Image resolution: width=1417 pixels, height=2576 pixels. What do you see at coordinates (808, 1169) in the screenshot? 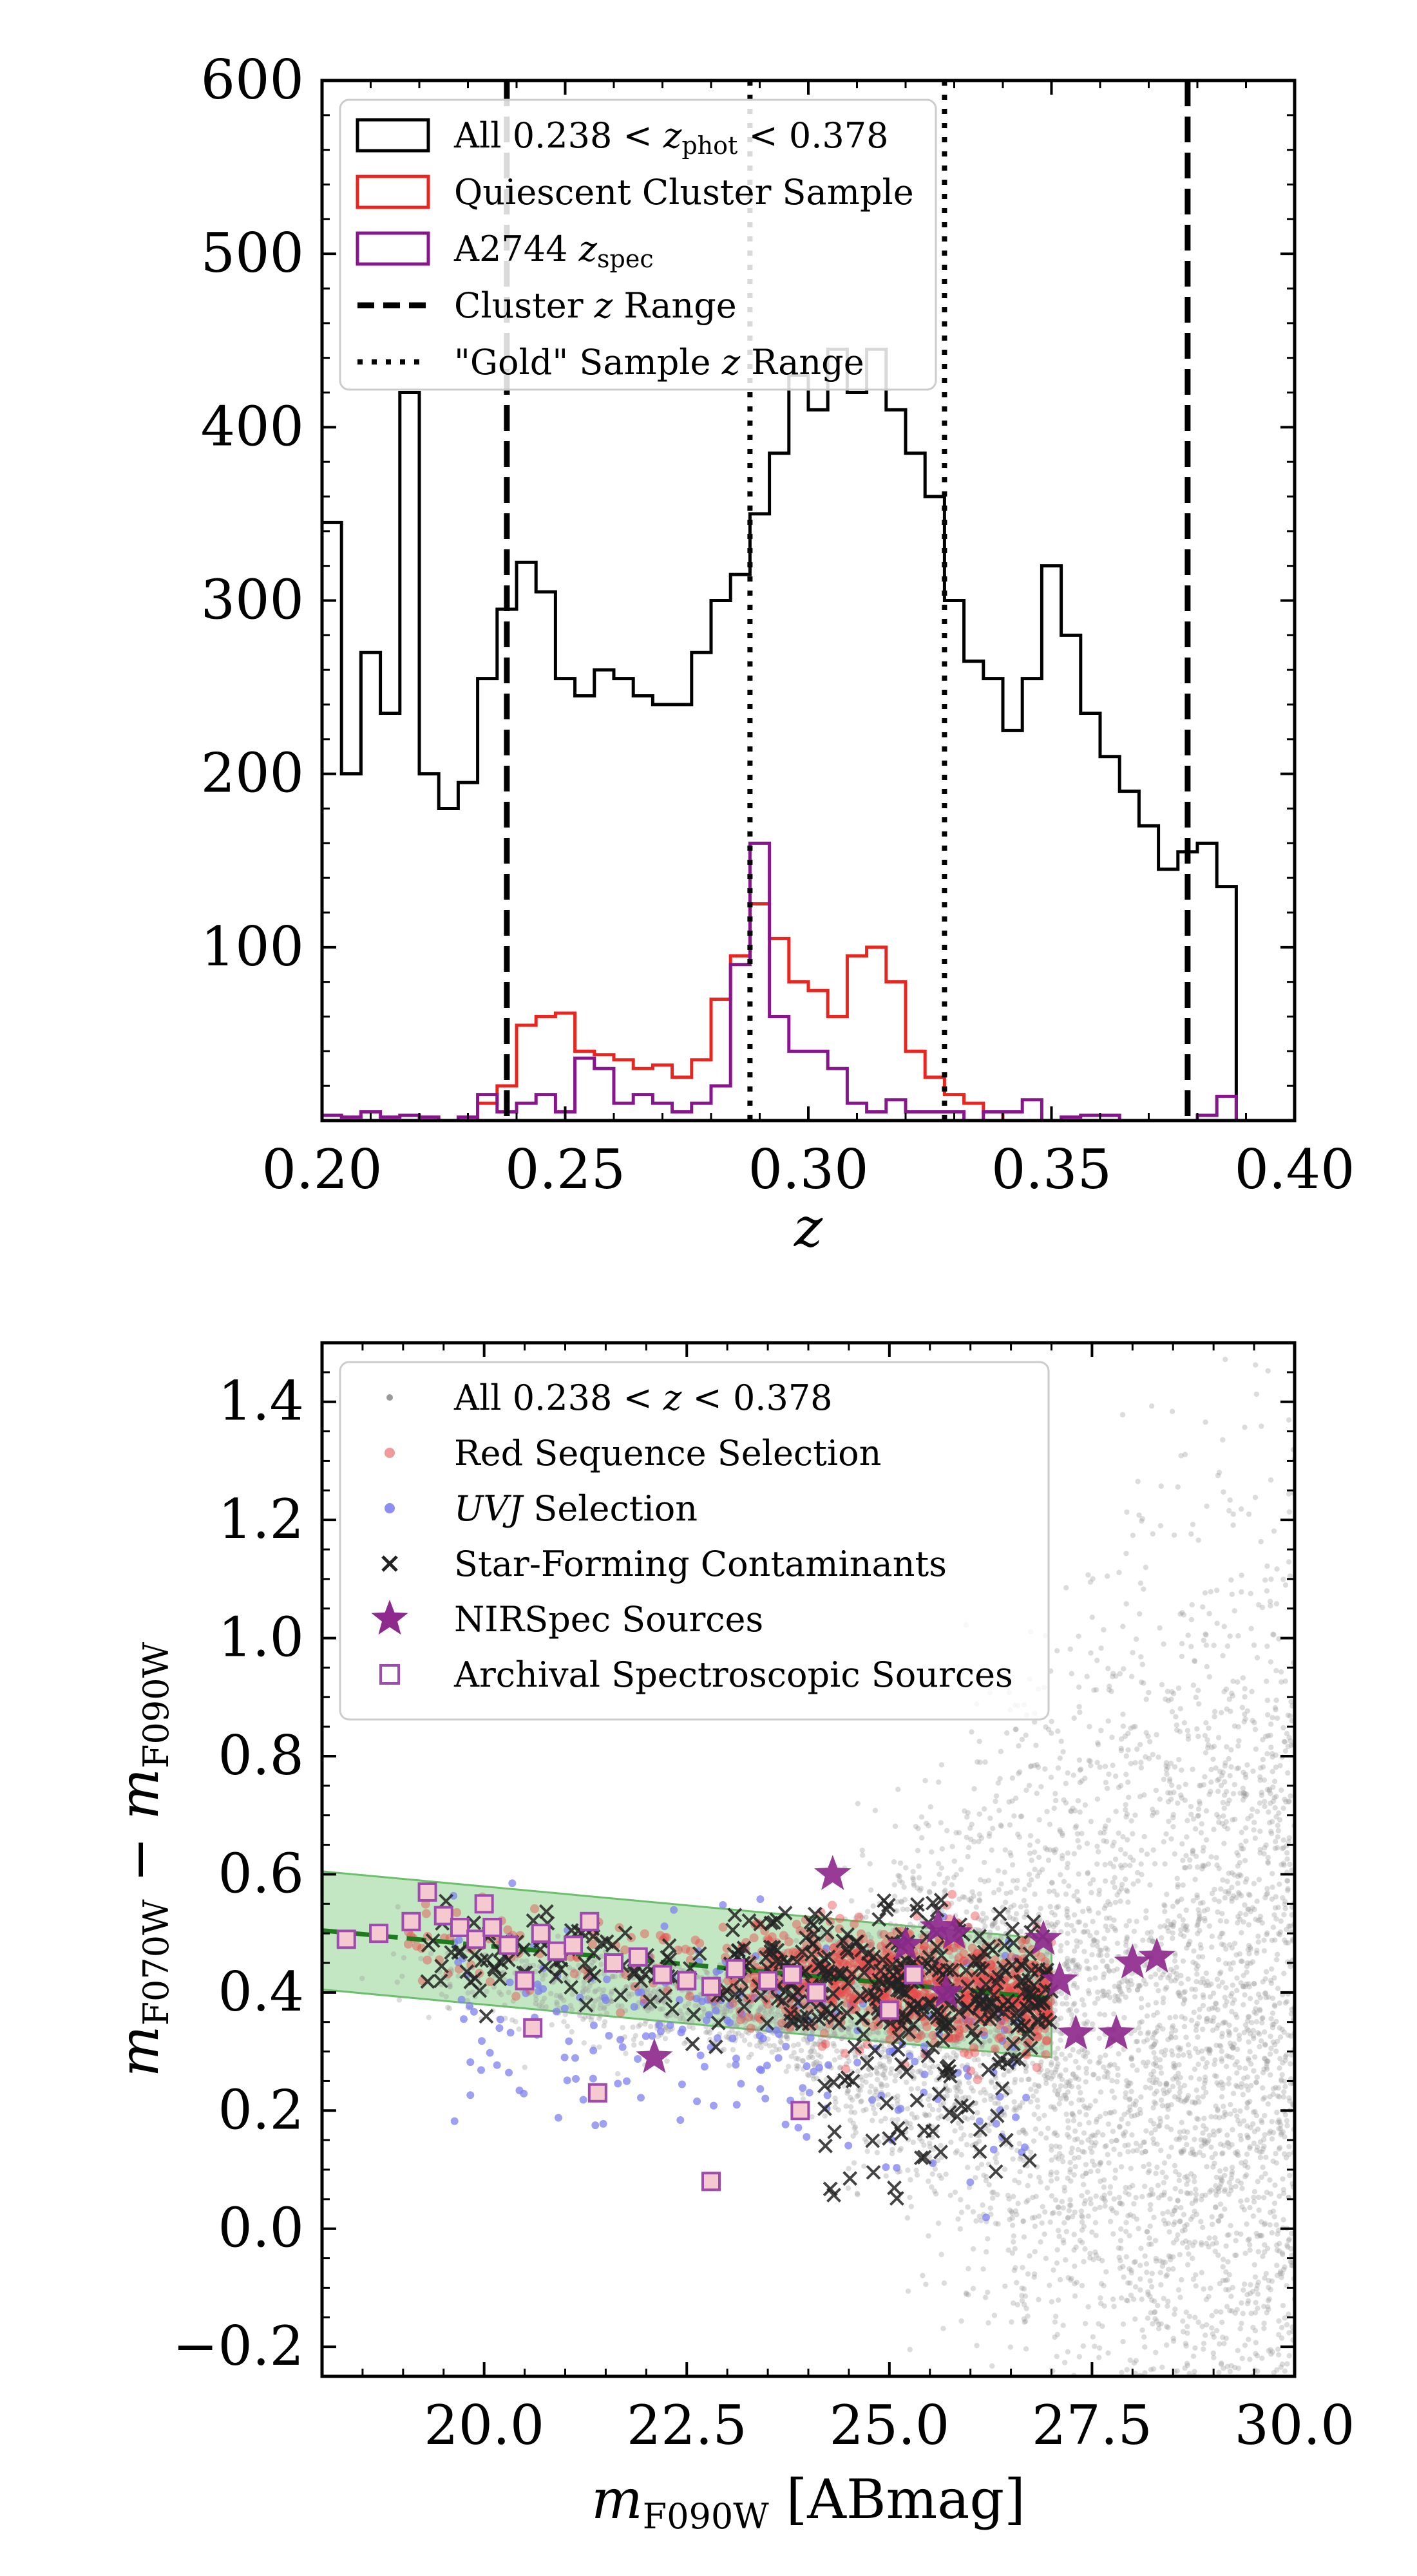
I see `x-tick-label: 0.30` at bounding box center [808, 1169].